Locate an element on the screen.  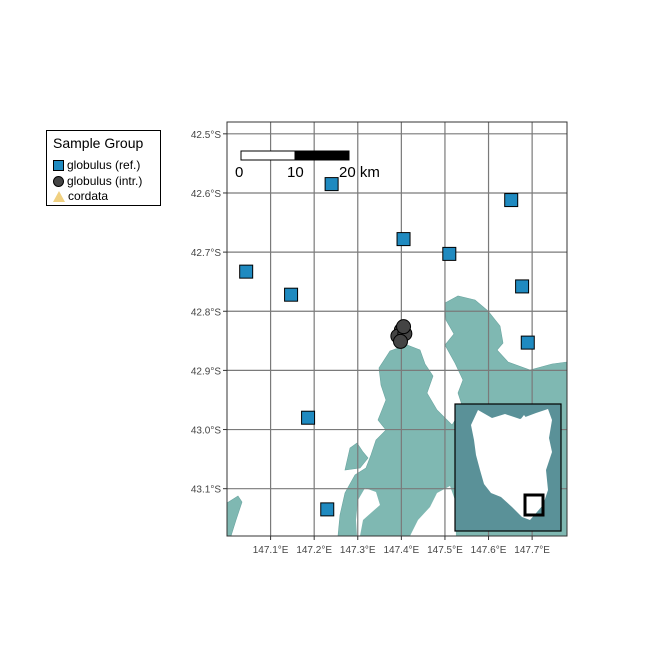
lon-tick-label: 147.4°E is located at coordinates (402, 550).